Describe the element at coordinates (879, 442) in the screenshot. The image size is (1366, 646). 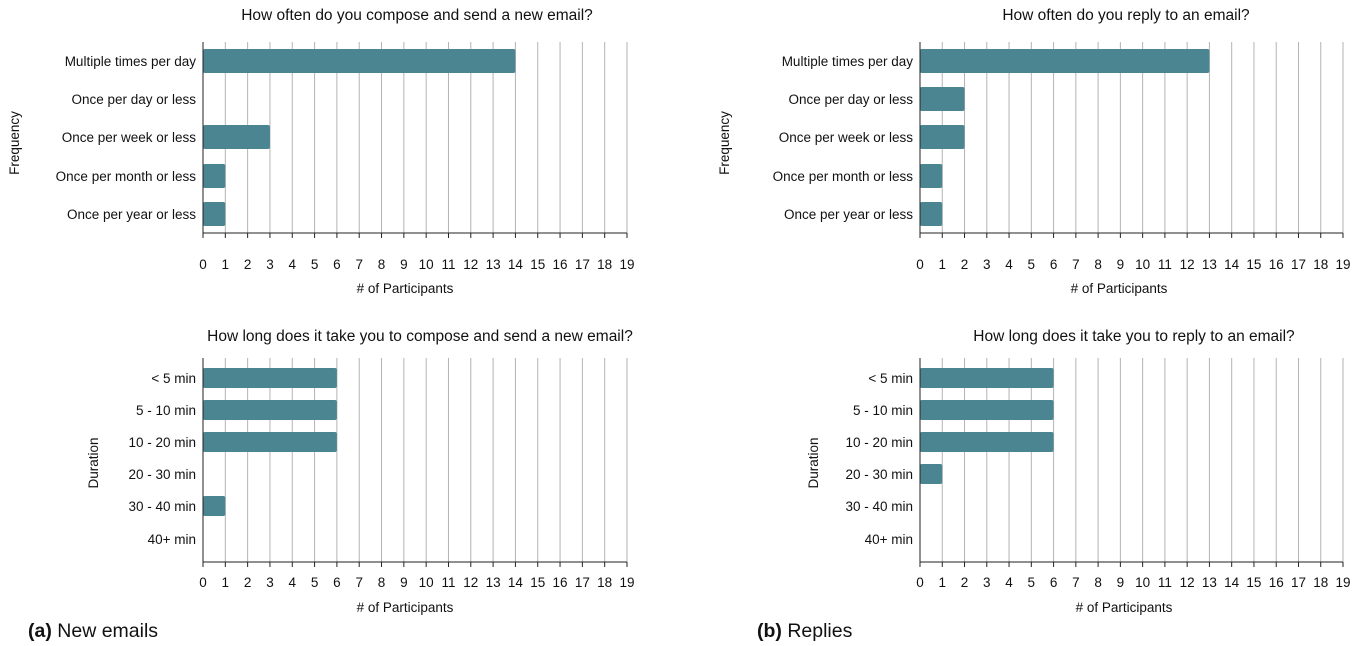
I see `category-label: 10 - 20 min` at that location.